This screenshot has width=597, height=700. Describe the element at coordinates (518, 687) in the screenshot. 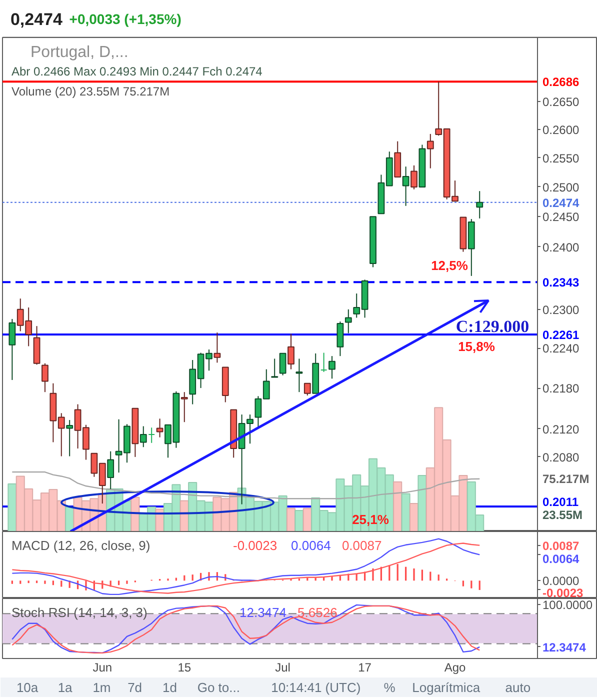

I see `text: auto` at that location.